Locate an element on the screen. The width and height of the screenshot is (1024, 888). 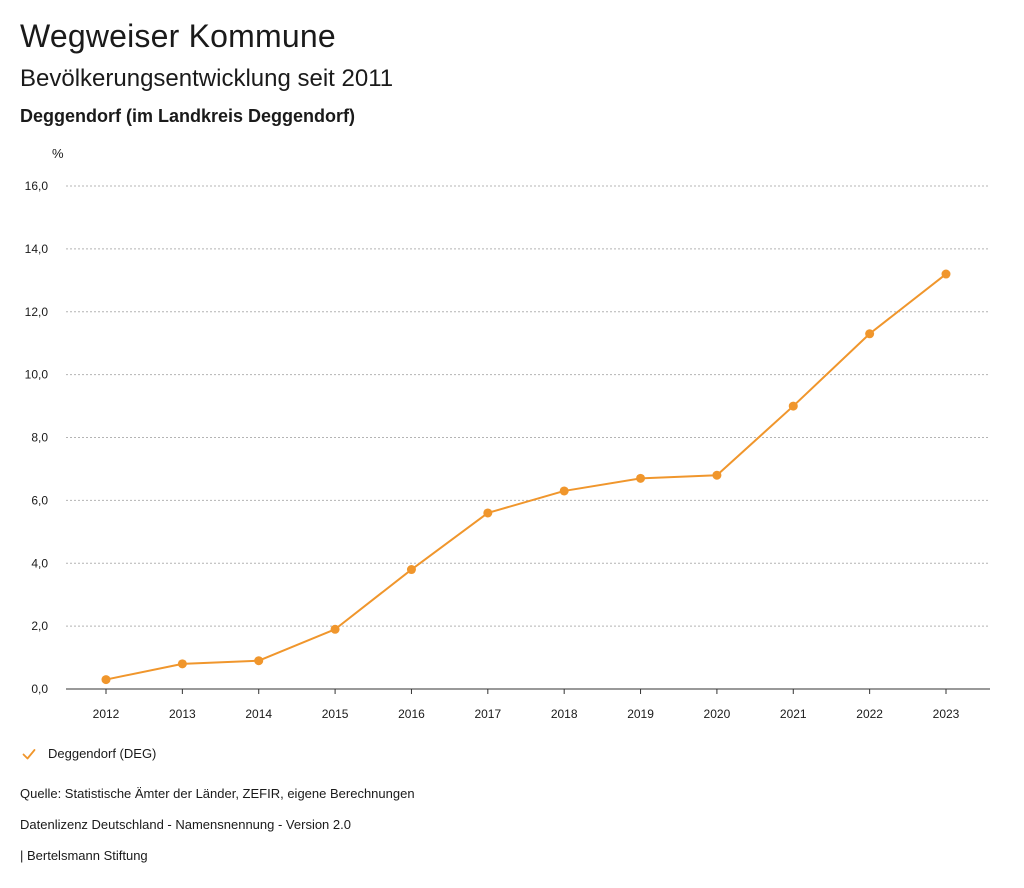
legend-label: Deggendorf (DEG) is located at coordinates (102, 753).